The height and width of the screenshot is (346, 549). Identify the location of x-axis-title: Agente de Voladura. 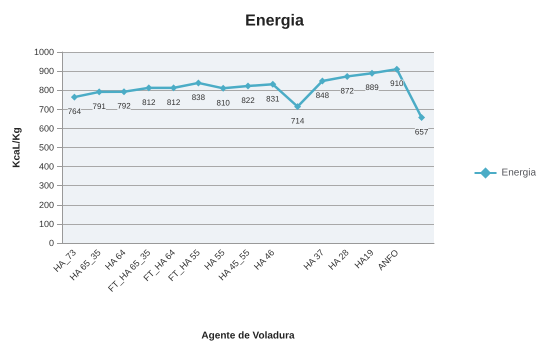
(248, 336).